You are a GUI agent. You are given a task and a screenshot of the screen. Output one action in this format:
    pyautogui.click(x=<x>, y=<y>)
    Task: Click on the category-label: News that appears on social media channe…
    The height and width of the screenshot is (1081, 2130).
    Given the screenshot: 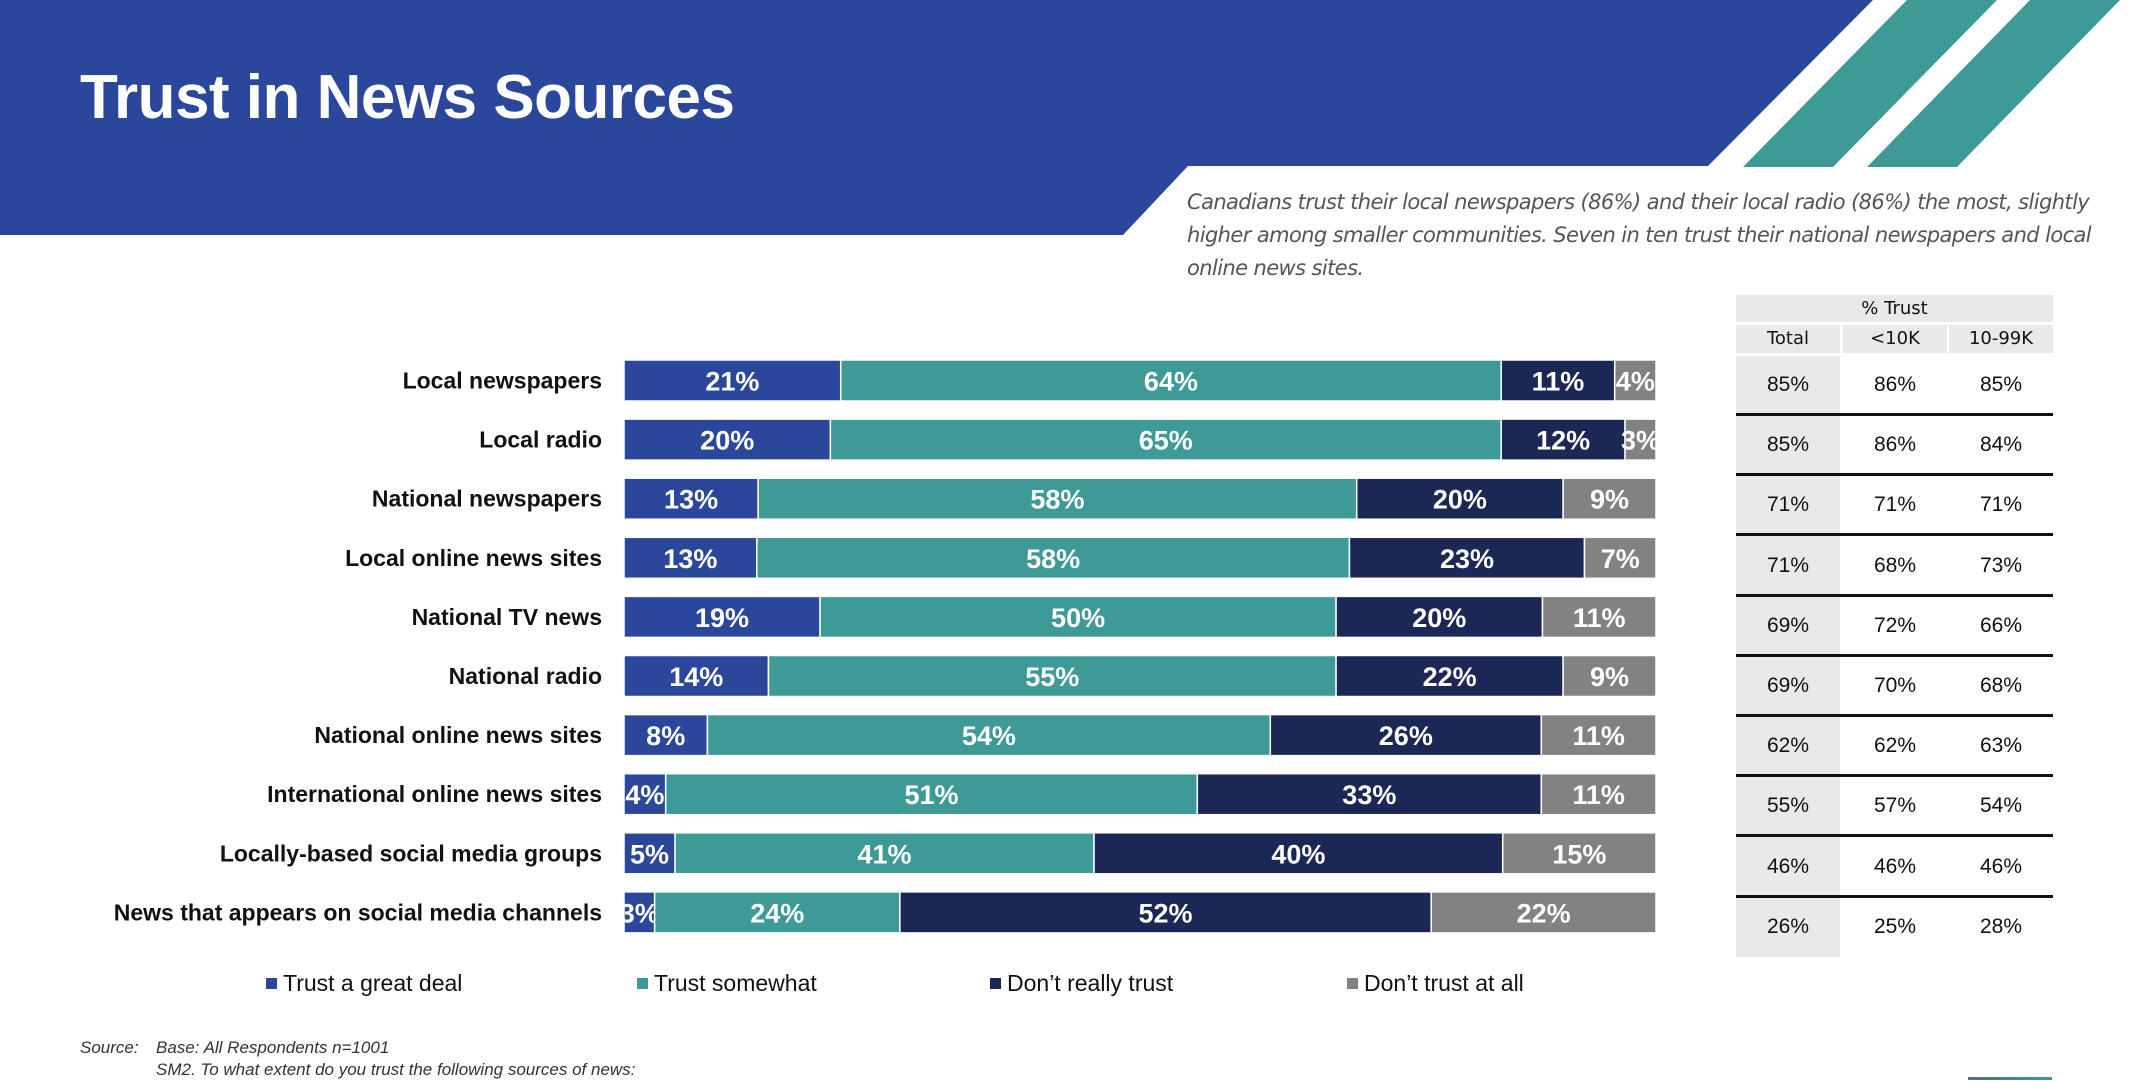 What is the action you would take?
    pyautogui.click(x=358, y=912)
    